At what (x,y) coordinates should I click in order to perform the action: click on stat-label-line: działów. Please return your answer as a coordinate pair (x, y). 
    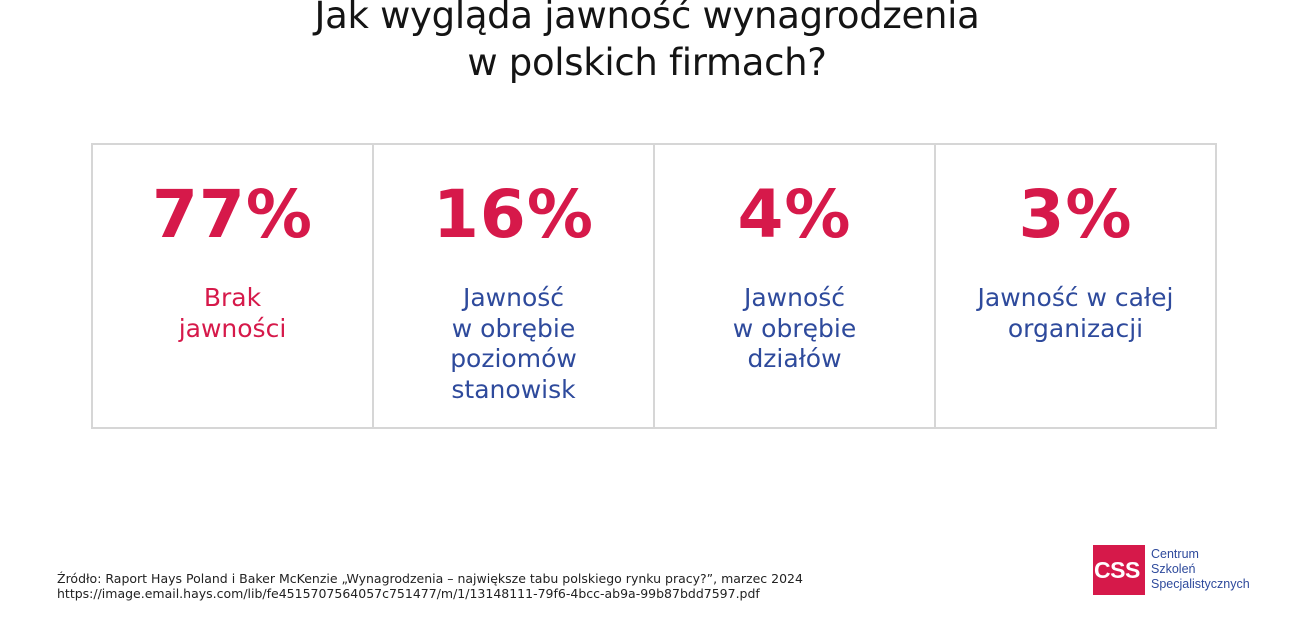
    Looking at the image, I should click on (794, 358).